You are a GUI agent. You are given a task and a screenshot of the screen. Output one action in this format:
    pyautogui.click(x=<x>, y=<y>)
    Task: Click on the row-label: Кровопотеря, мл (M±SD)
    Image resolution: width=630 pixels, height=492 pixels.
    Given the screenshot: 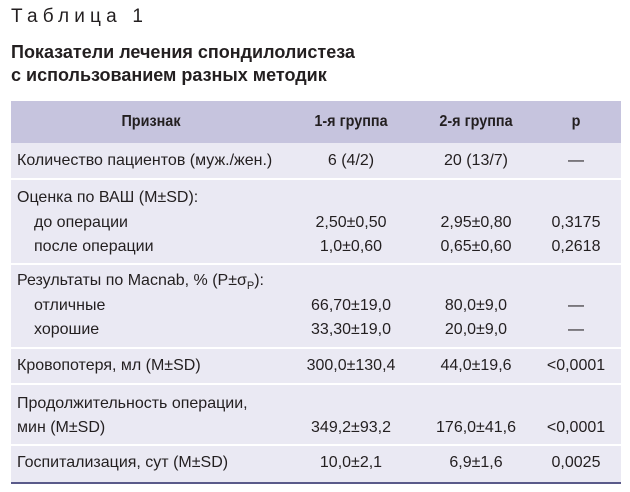 What is the action you would take?
    pyautogui.click(x=109, y=365)
    